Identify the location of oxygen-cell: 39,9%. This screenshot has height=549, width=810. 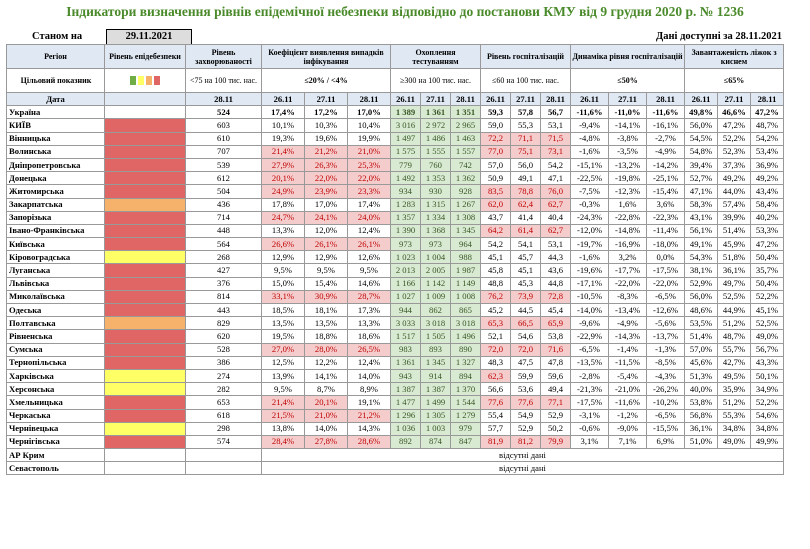
(734, 217).